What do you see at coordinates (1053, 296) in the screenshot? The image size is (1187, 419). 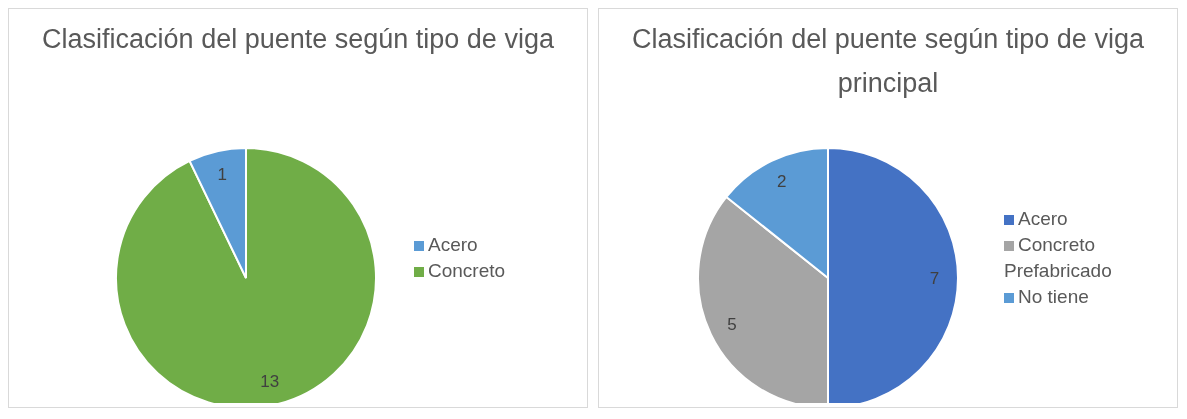 I see `legend-label: No tiene` at bounding box center [1053, 296].